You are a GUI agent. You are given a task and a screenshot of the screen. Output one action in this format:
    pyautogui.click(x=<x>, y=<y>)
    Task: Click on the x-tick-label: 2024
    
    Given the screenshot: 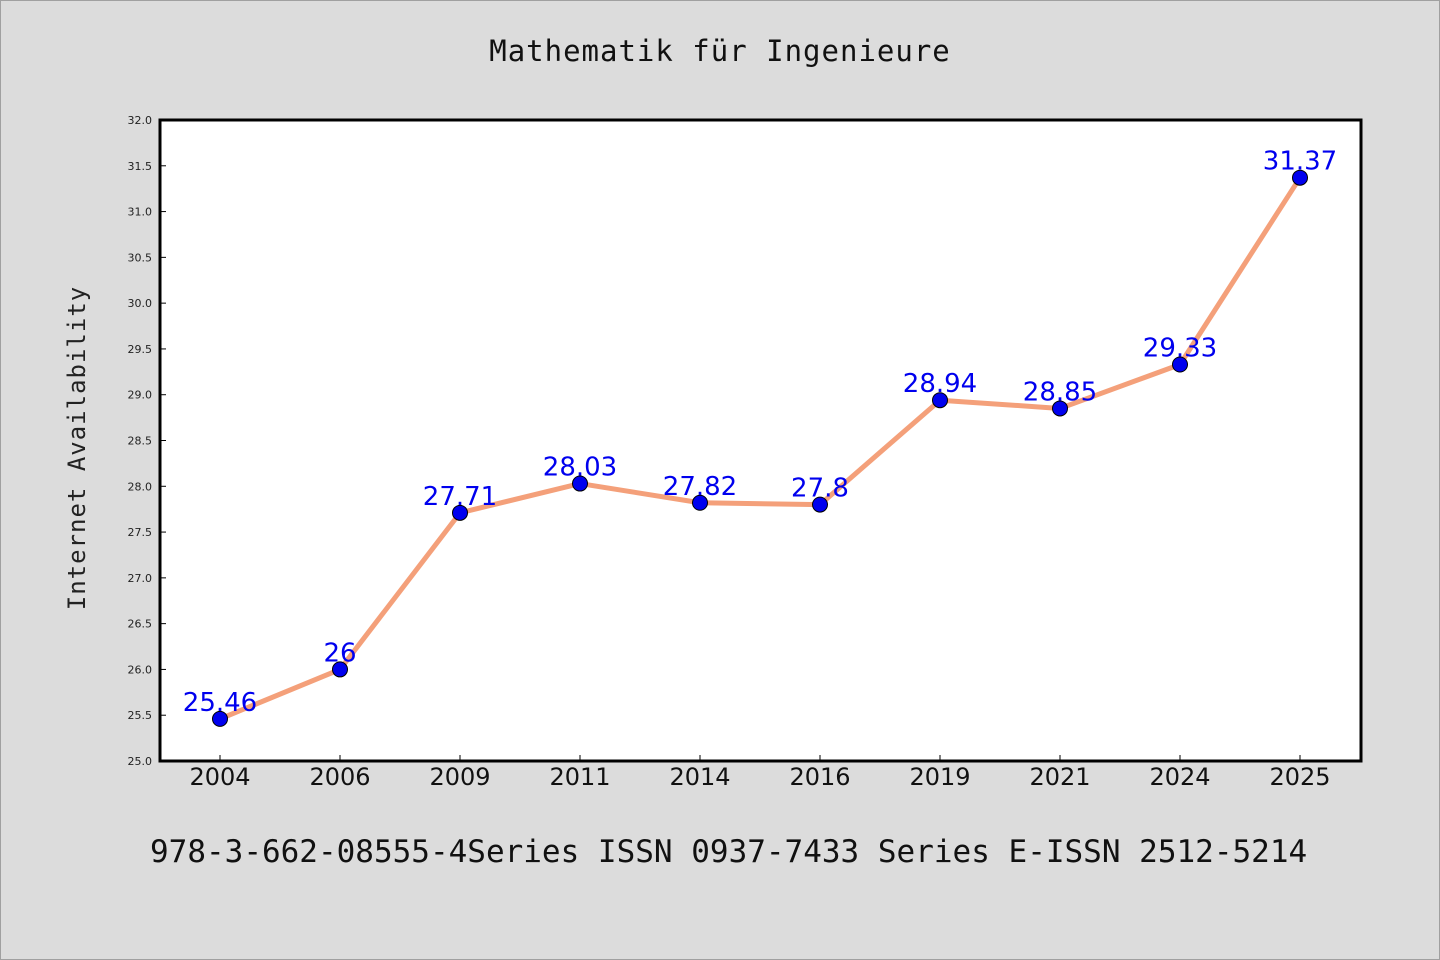 What is the action you would take?
    pyautogui.click(x=1179, y=777)
    